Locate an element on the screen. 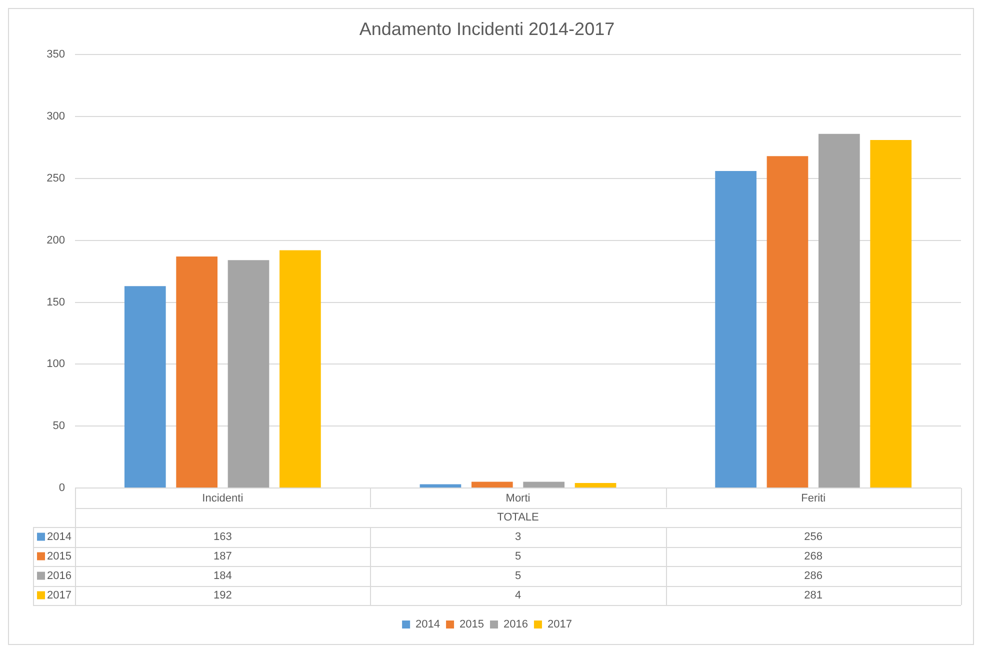 This screenshot has width=982, height=653. data-label: 187 is located at coordinates (222, 556).